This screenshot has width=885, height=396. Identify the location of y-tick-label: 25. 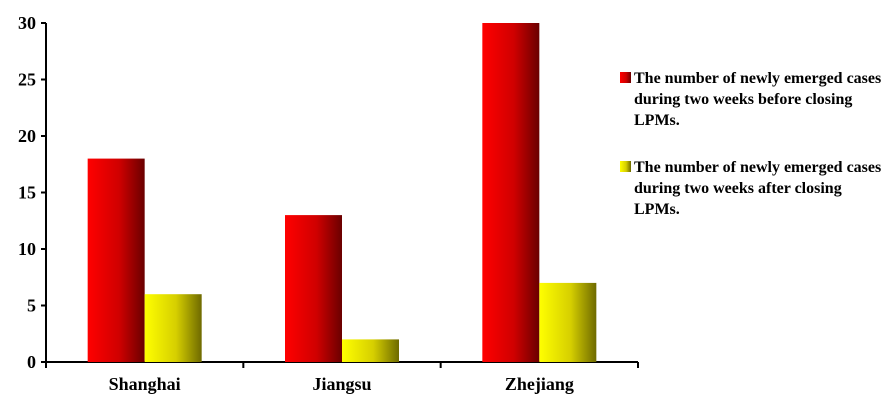
(27, 80).